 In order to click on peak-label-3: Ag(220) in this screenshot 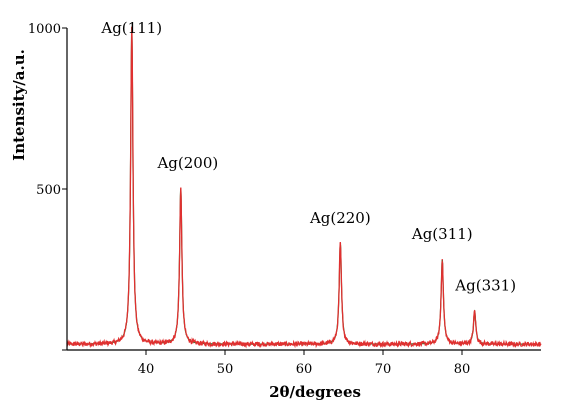, I will do `click(340, 218)`.